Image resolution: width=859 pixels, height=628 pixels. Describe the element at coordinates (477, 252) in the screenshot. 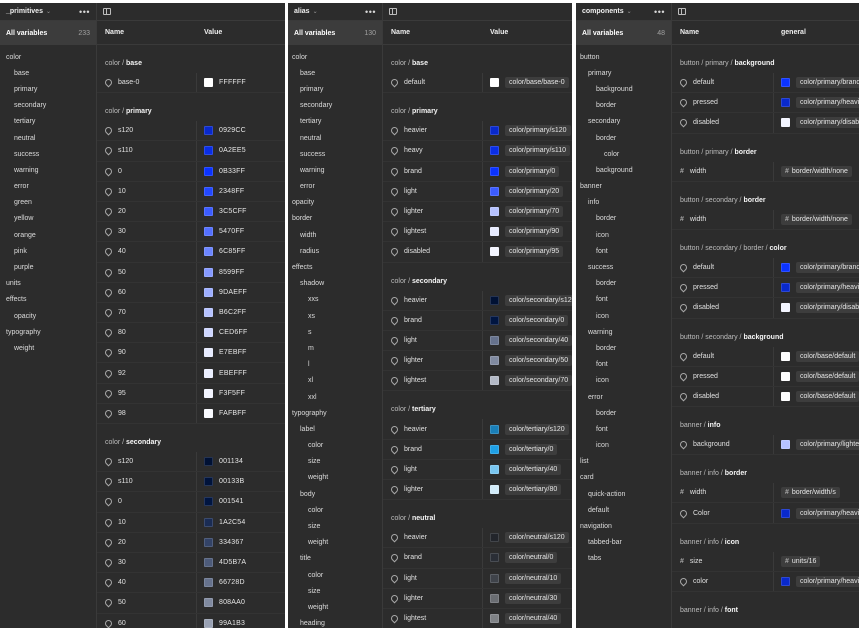

I see `table-row: disabled color/primary/95` at that location.